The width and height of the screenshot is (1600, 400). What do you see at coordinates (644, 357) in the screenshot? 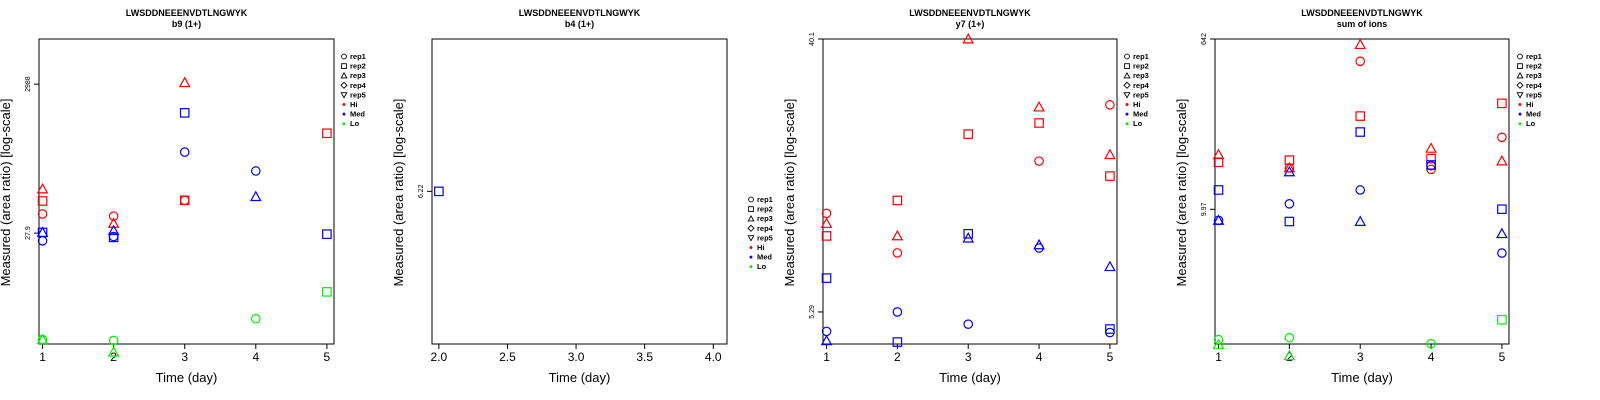
I see `x-tick-label: 3.5` at bounding box center [644, 357].